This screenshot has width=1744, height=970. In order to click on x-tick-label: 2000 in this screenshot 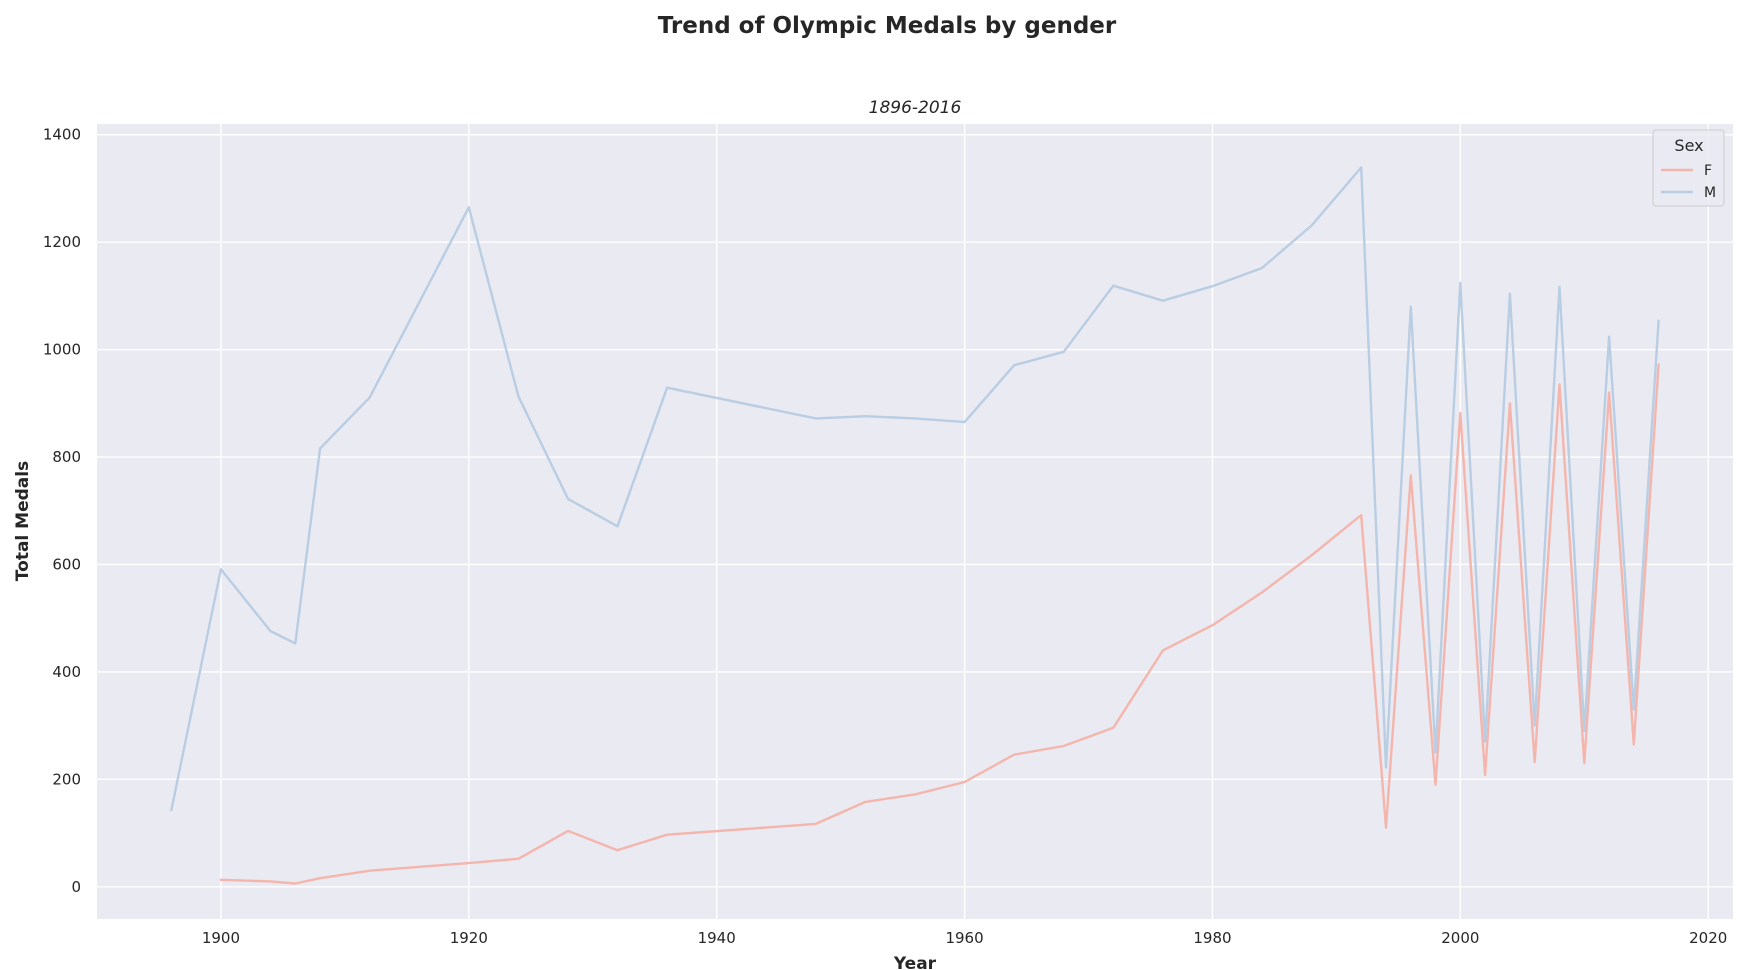, I will do `click(1460, 938)`.